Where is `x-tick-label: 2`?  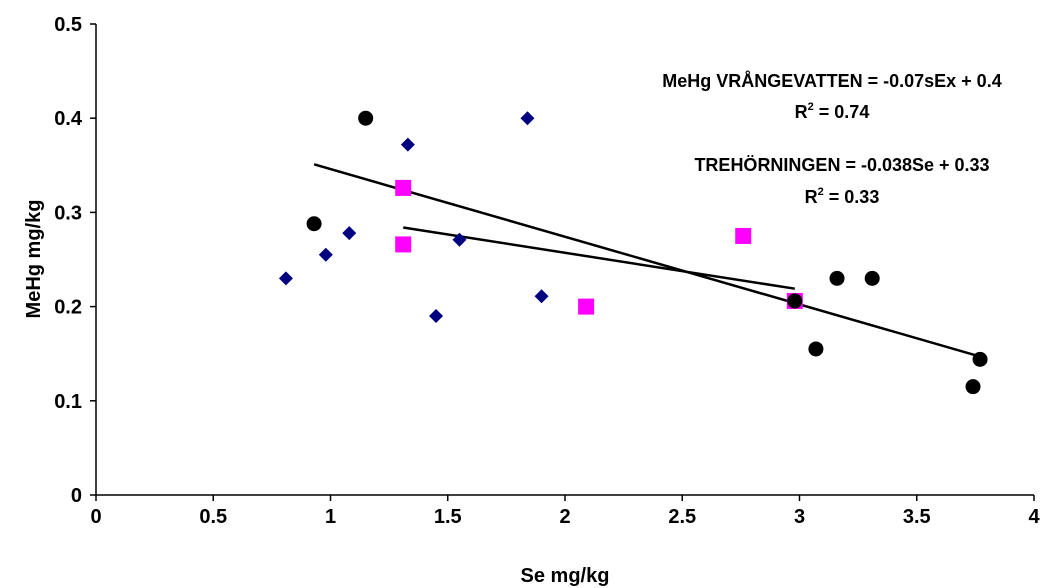
x-tick-label: 2 is located at coordinates (564, 517).